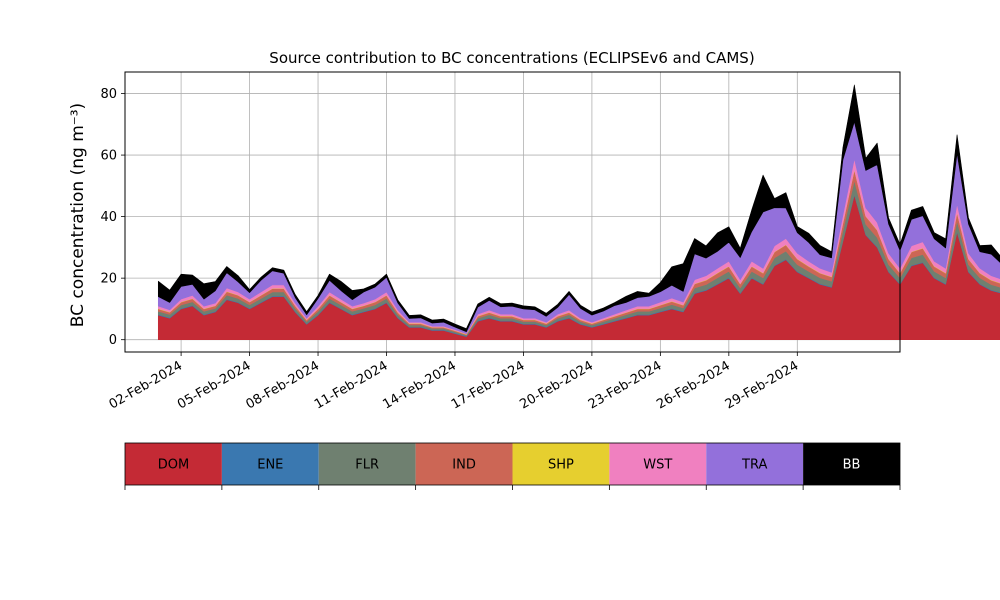 The width and height of the screenshot is (1000, 600). I want to click on legend-label-wst: WST, so click(657, 465).